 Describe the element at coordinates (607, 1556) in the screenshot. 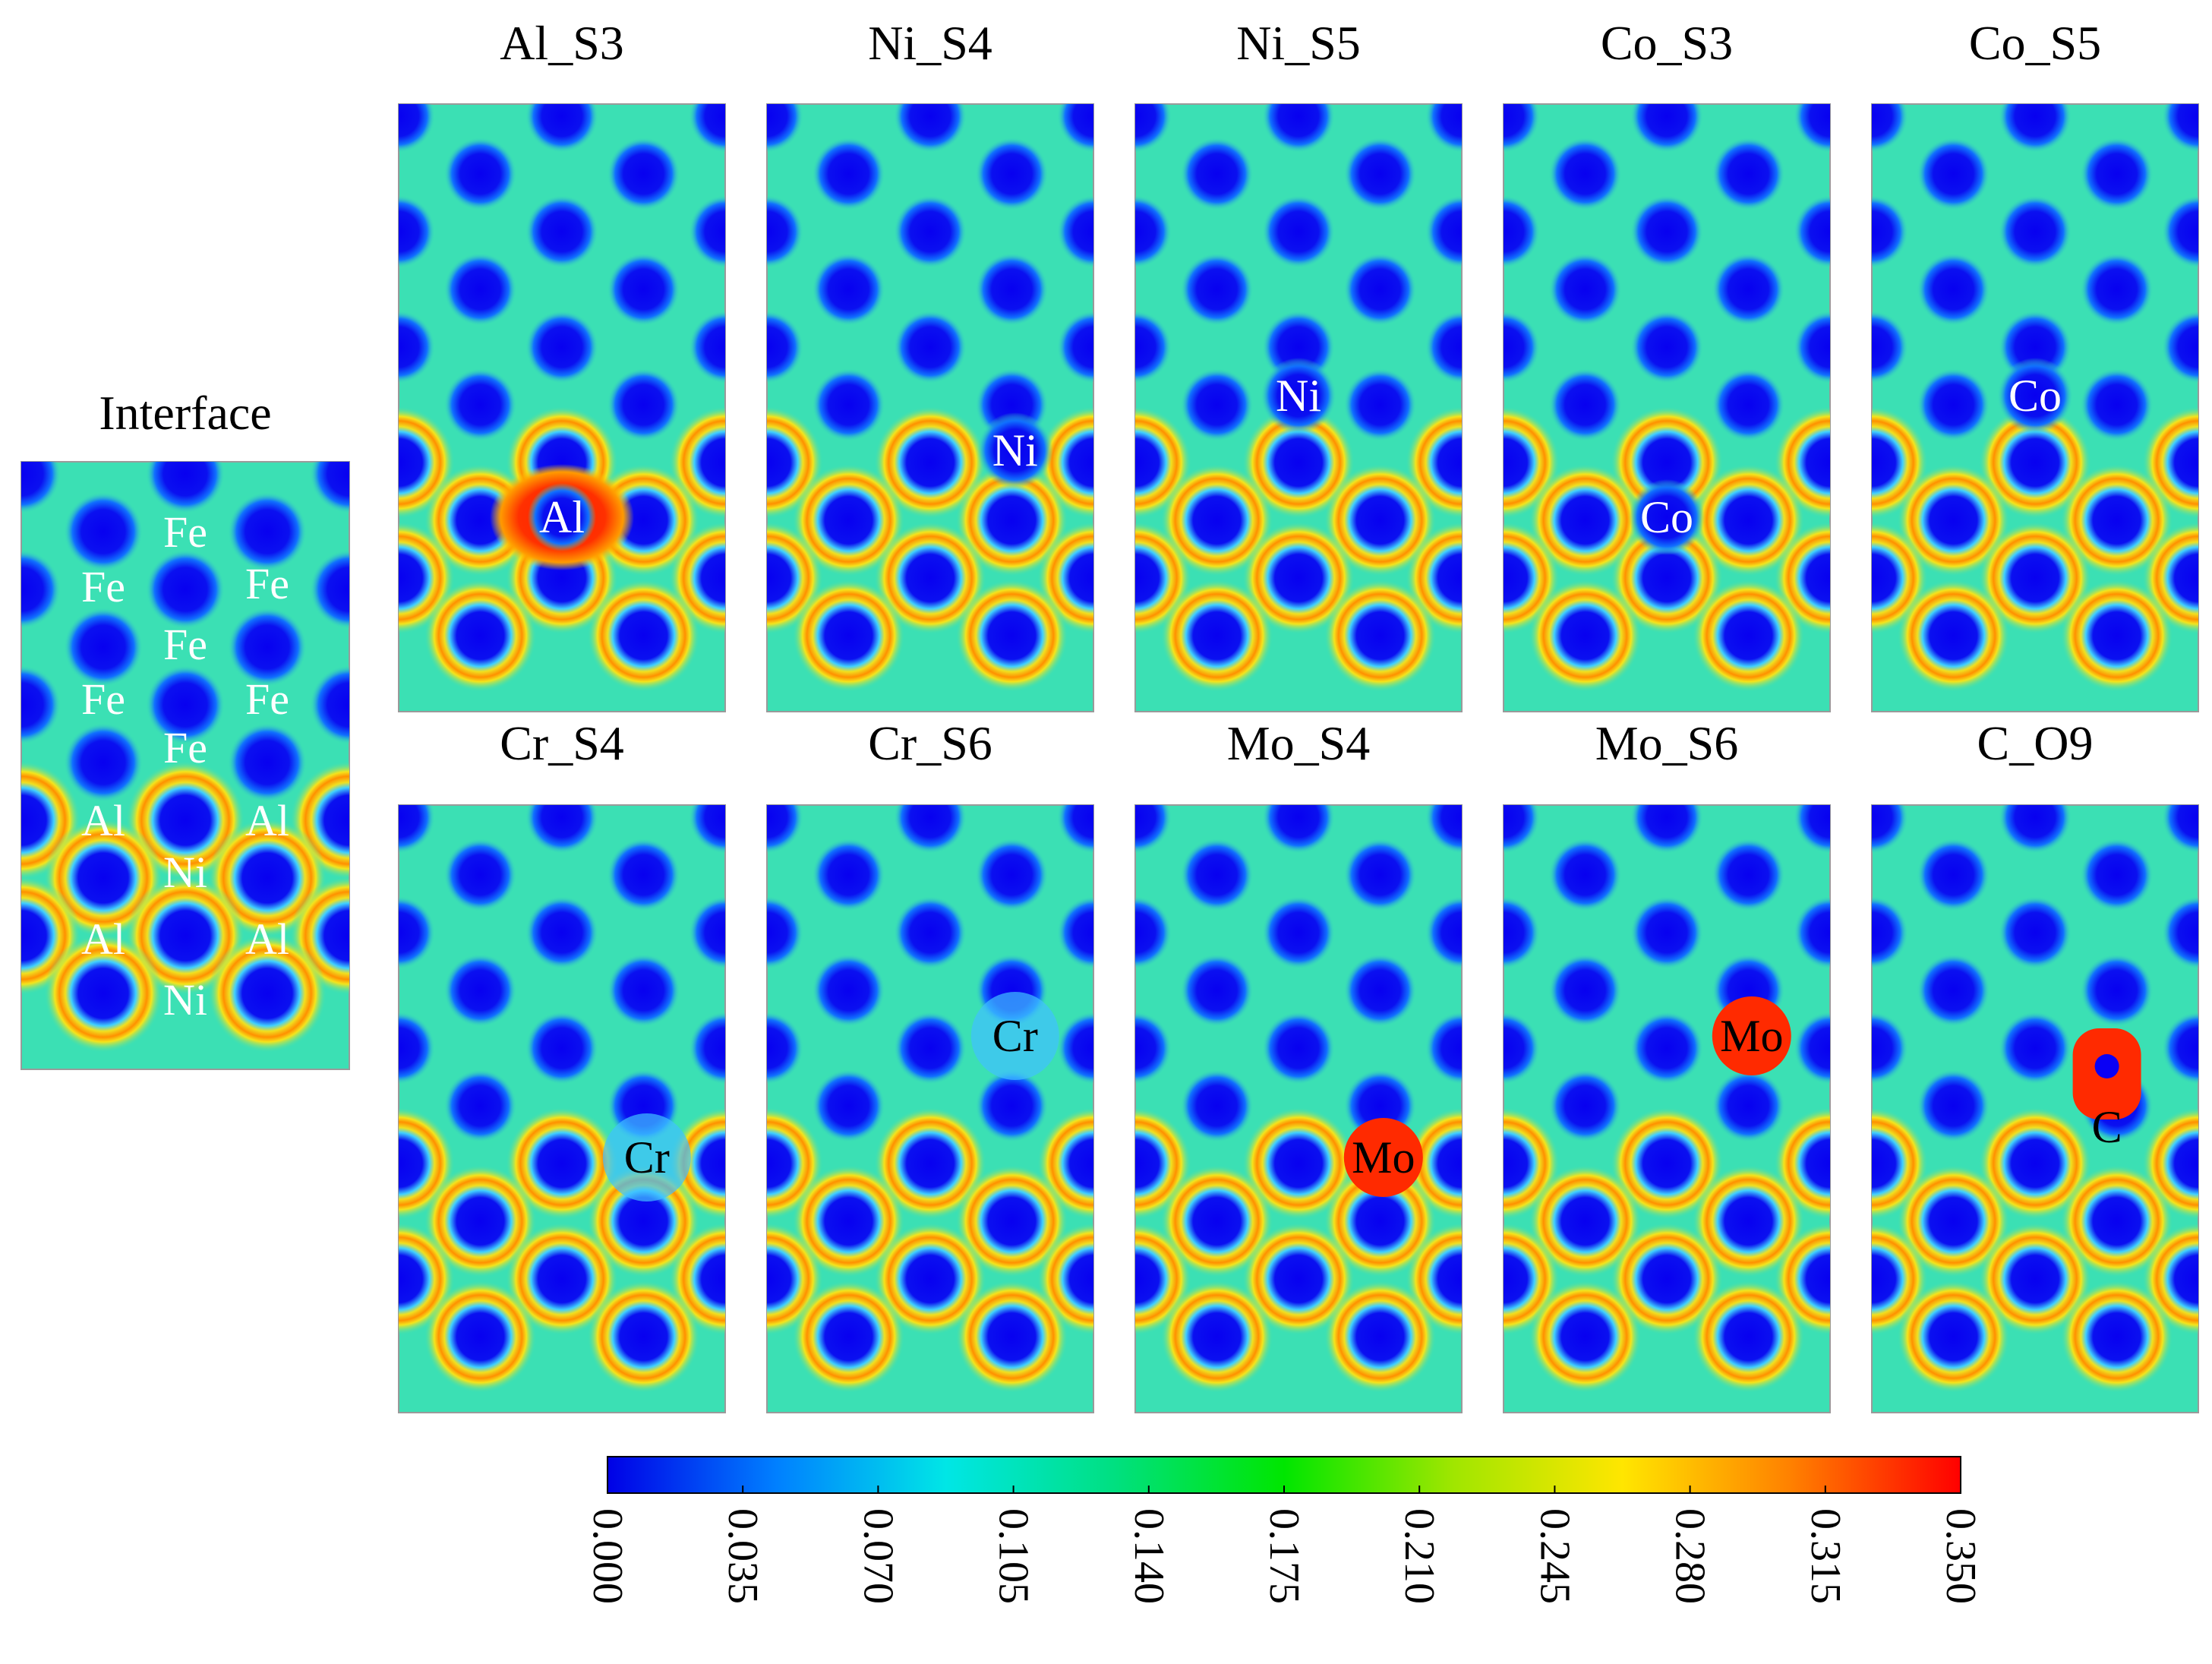

I see `colorbar-tick-label-0: 0.000` at that location.